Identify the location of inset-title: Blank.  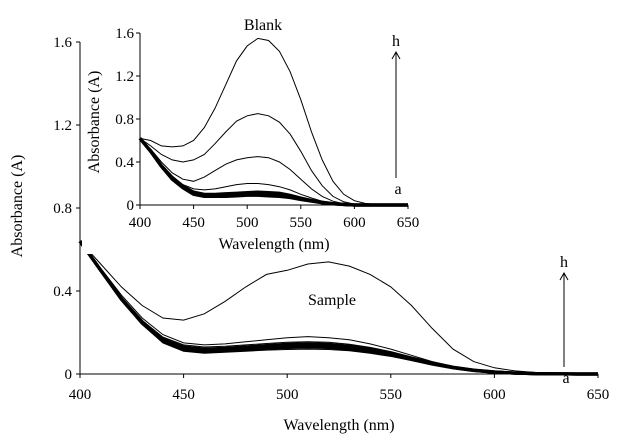
(263, 25).